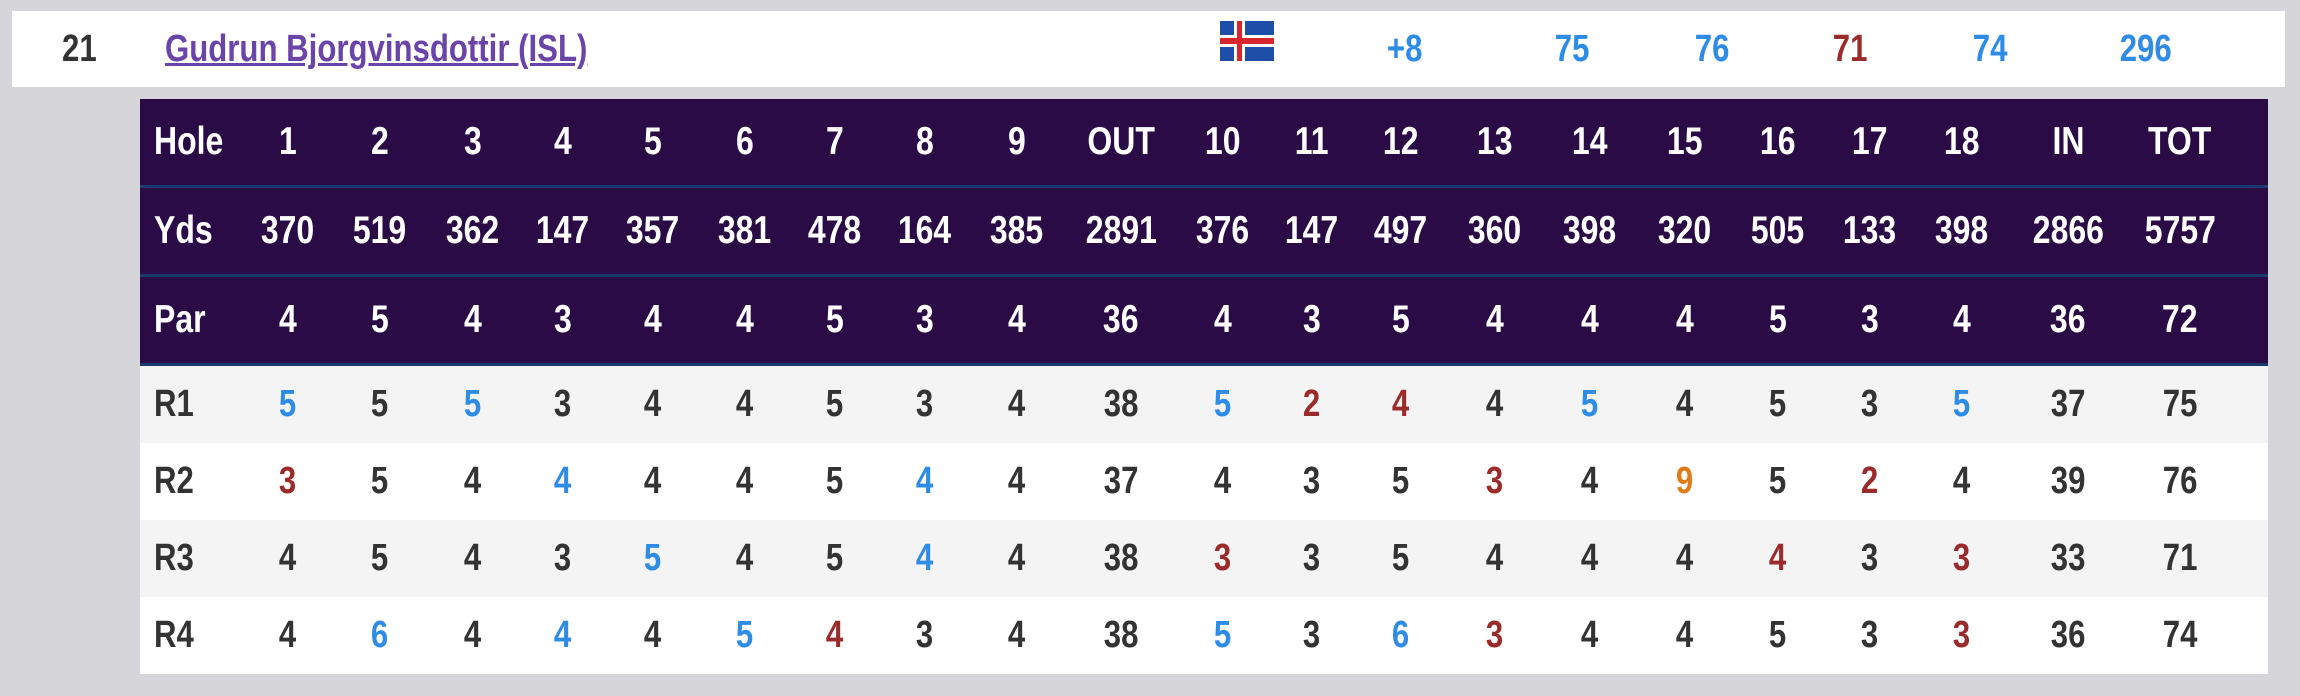 The width and height of the screenshot is (2300, 696). I want to click on header-cell: 505, so click(1778, 230).